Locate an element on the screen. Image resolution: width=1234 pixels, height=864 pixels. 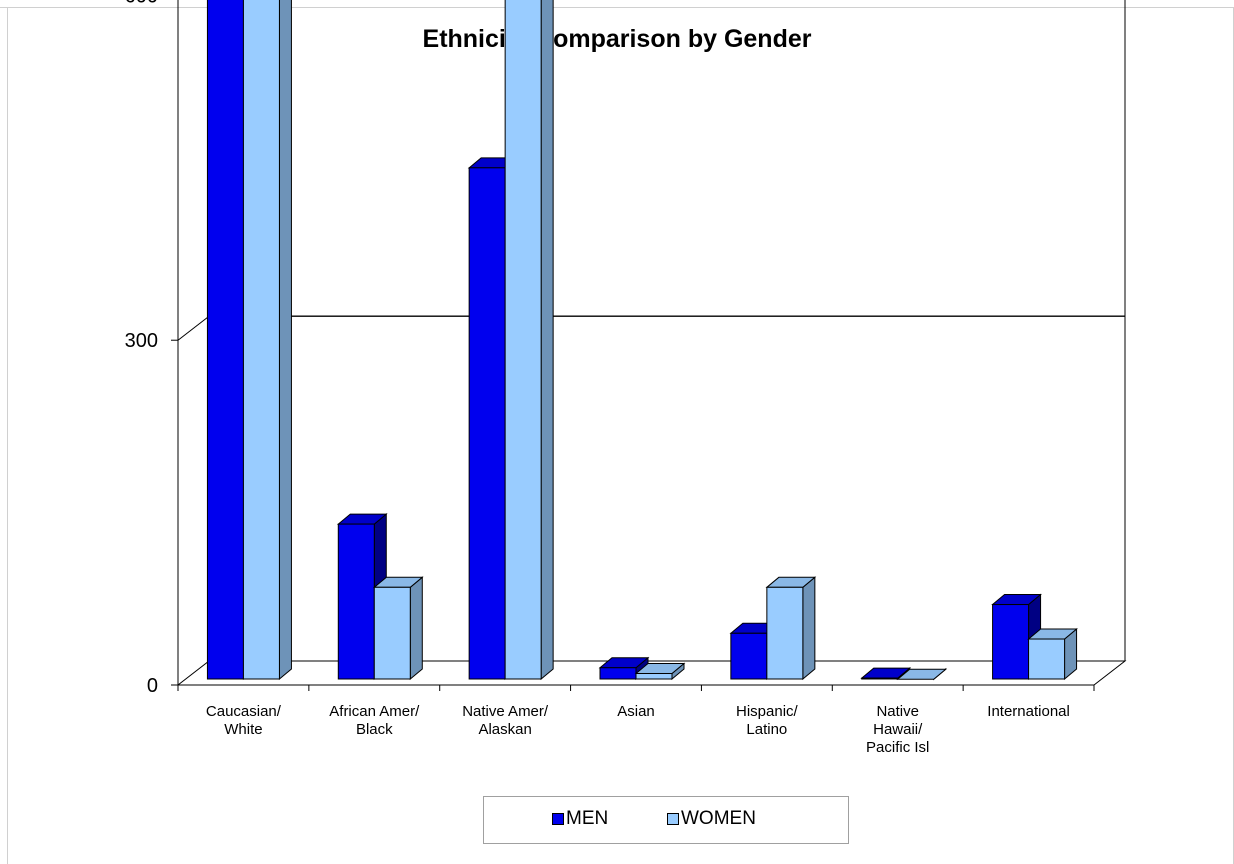
x-tick-label: Native Amer/Alaskan is located at coordinates (505, 720).